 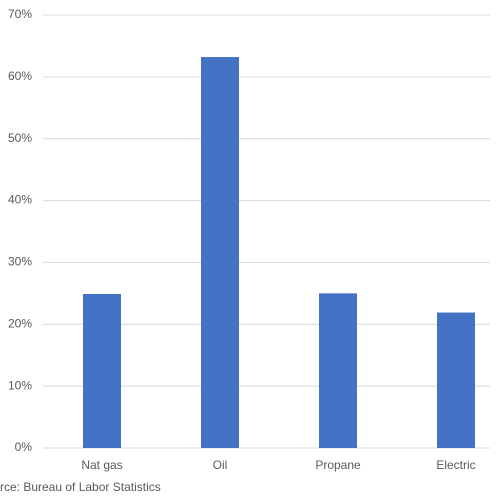 What do you see at coordinates (80, 487) in the screenshot?
I see `source-note: rce: Bureau of Labor Statistics` at bounding box center [80, 487].